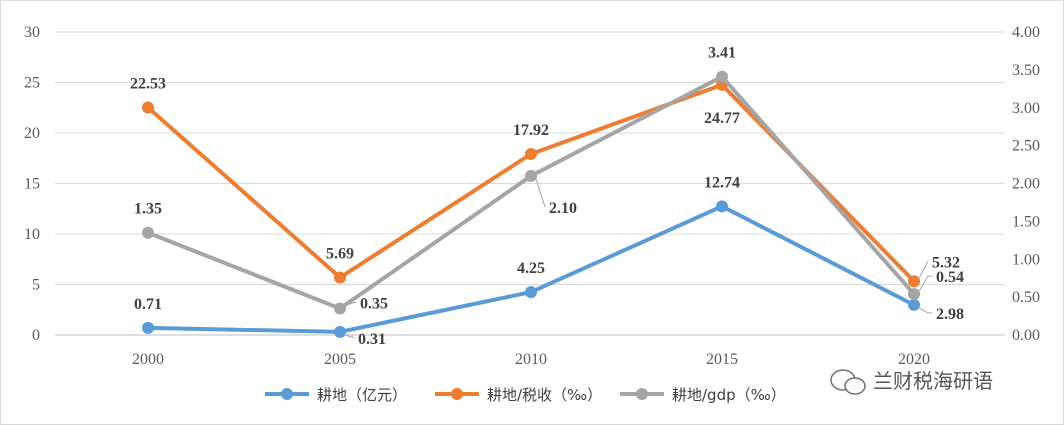 The image size is (1064, 425). What do you see at coordinates (372, 339) in the screenshot?
I see `data-label: 0.31` at bounding box center [372, 339].